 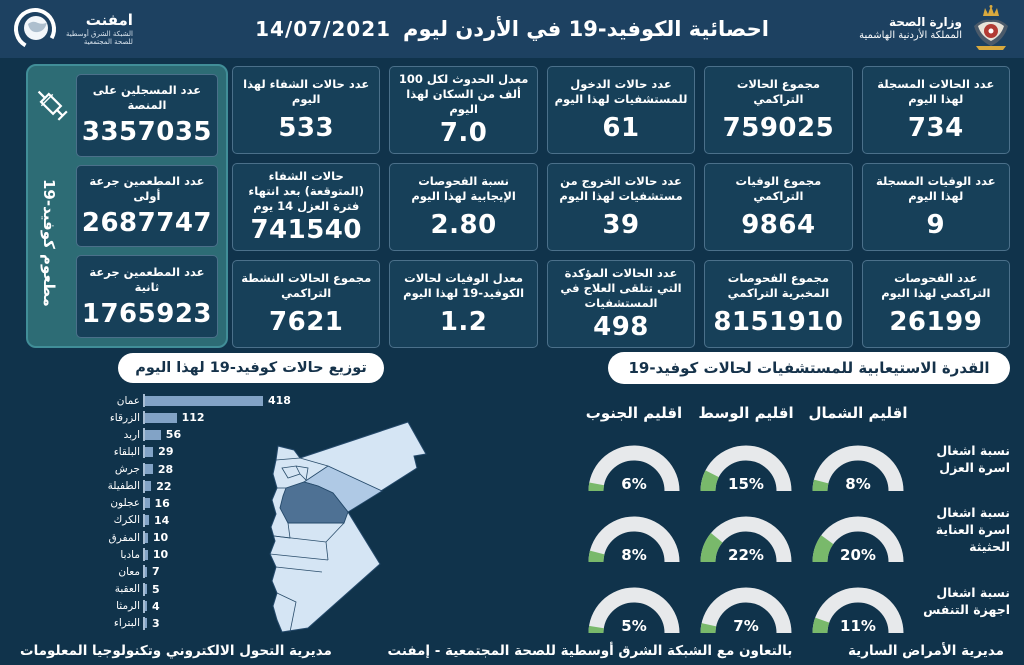 What do you see at coordinates (128, 606) in the screenshot?
I see `bar-label: الرمثا` at bounding box center [128, 606].